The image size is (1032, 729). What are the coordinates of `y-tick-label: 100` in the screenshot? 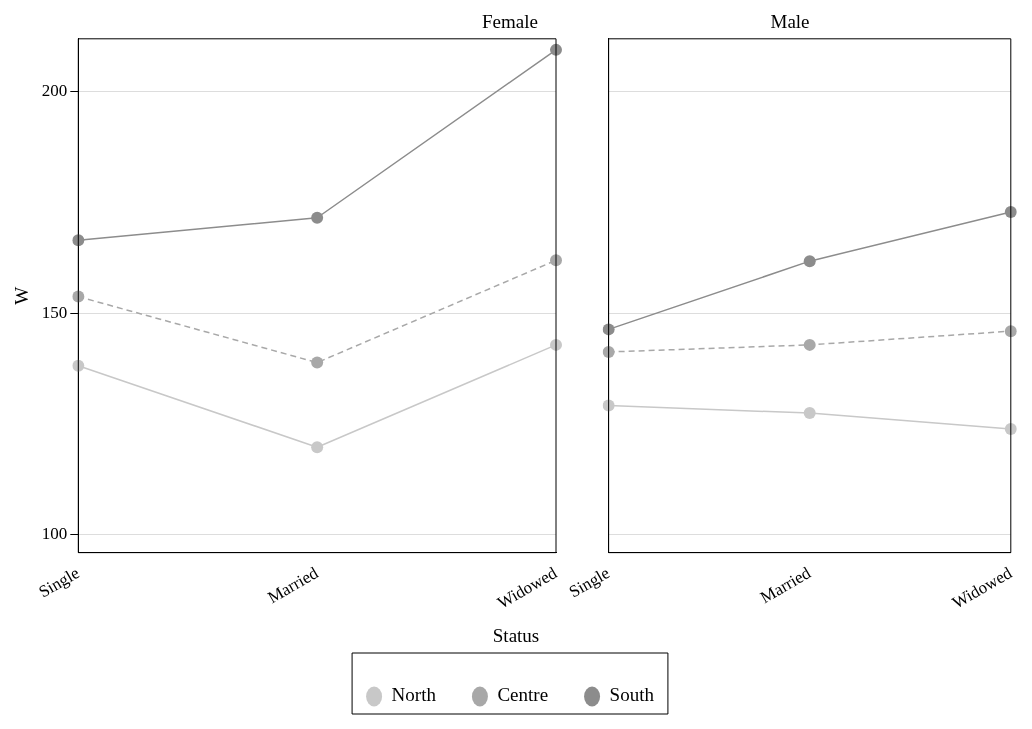 It's located at (54, 534).